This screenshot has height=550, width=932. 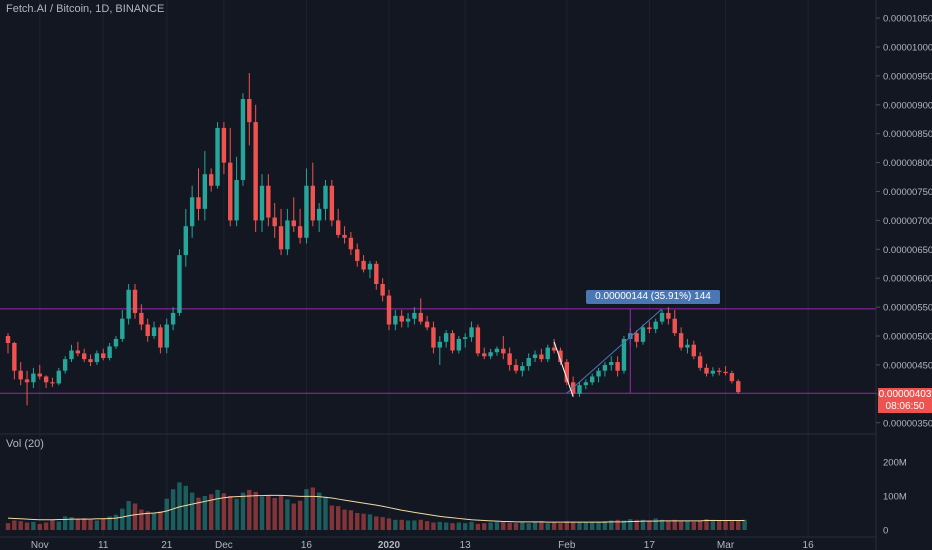 What do you see at coordinates (907, 308) in the screenshot?
I see `y-tick-label: 0.00000550` at bounding box center [907, 308].